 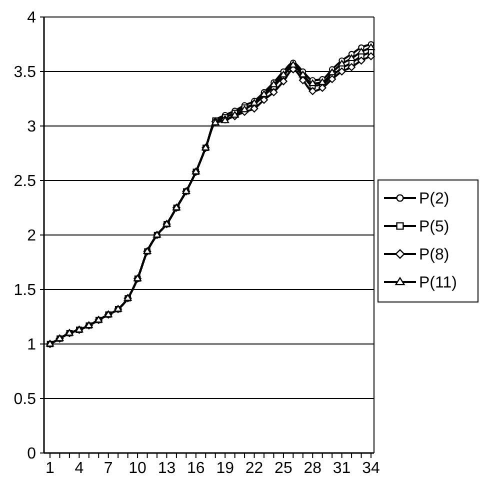 What do you see at coordinates (434, 227) in the screenshot?
I see `legend-label: P(5)` at bounding box center [434, 227].